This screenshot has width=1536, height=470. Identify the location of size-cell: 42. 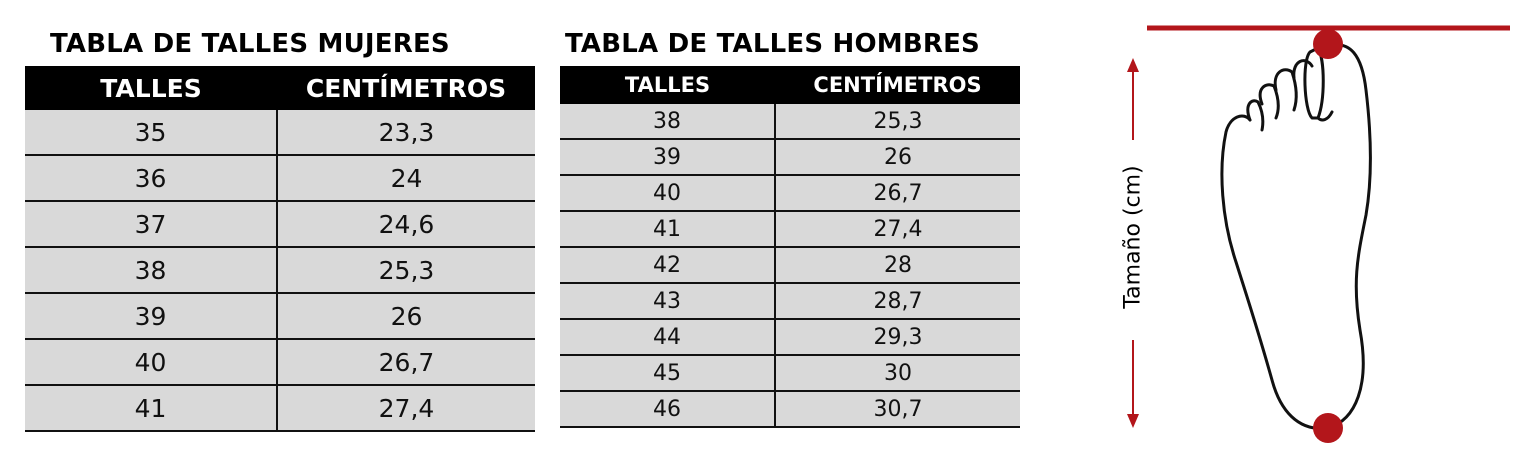
(668, 265).